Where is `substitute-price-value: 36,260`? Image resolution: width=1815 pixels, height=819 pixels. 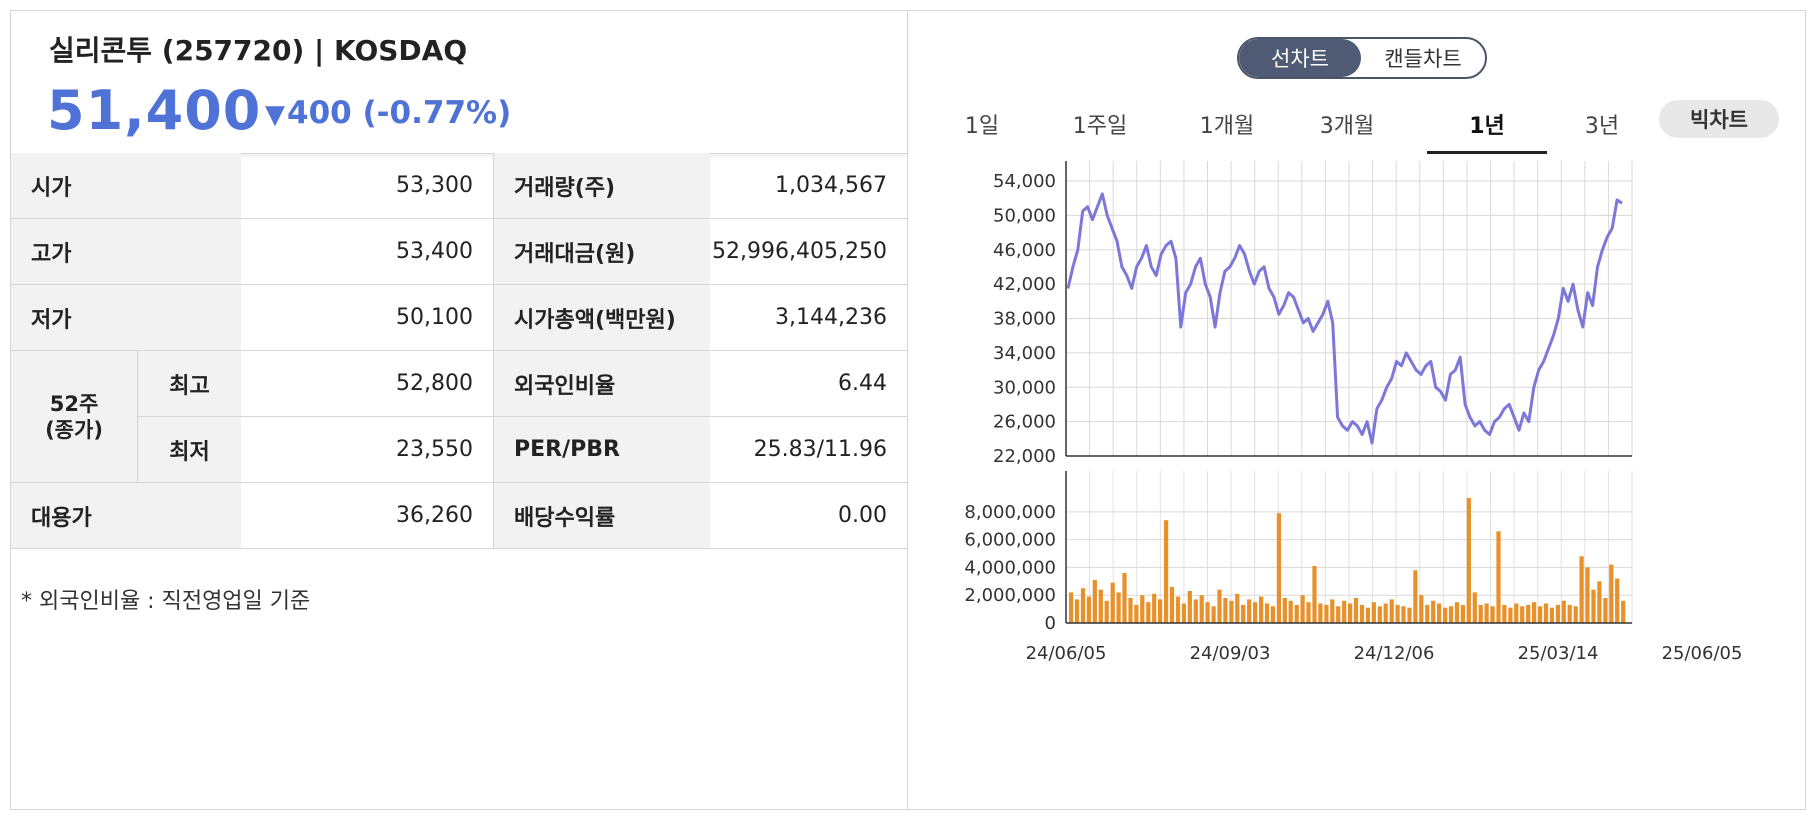
substitute-price-value: 36,260 is located at coordinates (367, 515).